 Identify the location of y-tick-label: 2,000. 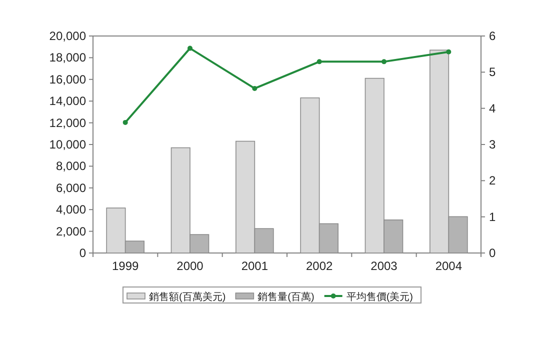
(71, 231).